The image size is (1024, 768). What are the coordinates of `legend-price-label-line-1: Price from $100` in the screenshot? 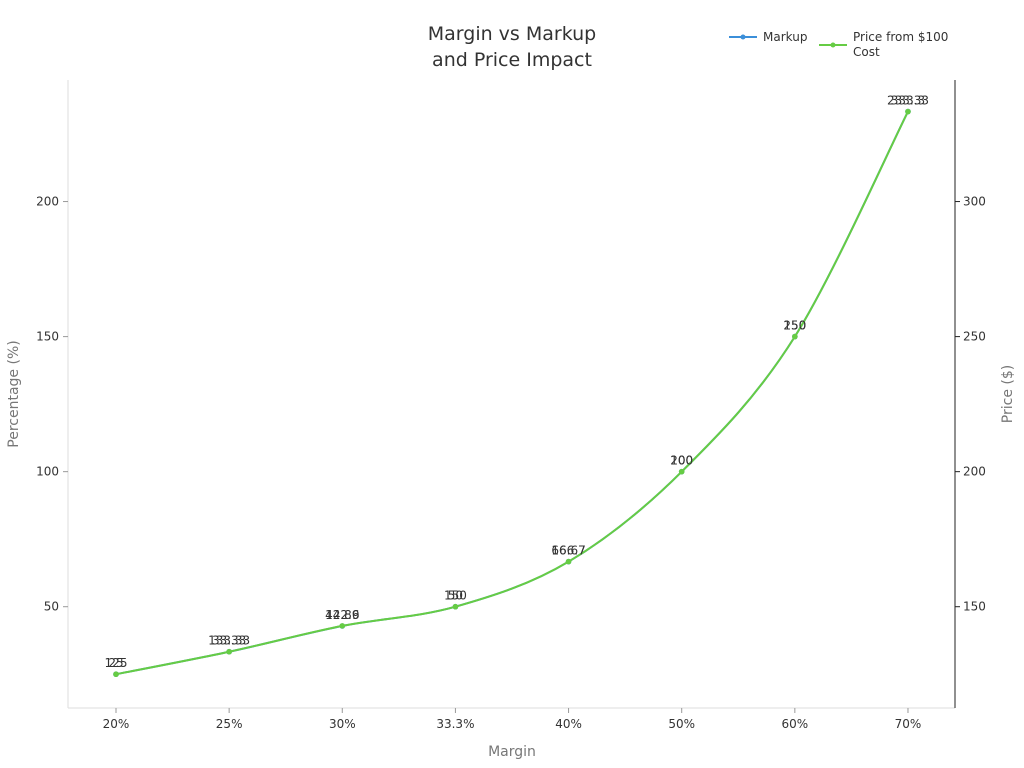 It's located at (900, 37).